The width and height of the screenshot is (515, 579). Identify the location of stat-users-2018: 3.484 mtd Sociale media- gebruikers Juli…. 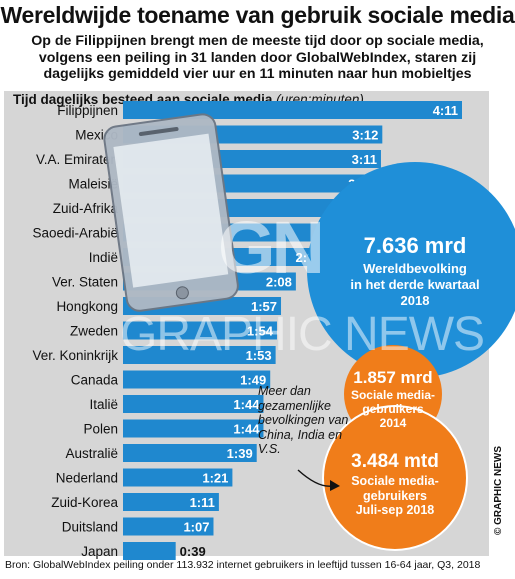
(395, 484).